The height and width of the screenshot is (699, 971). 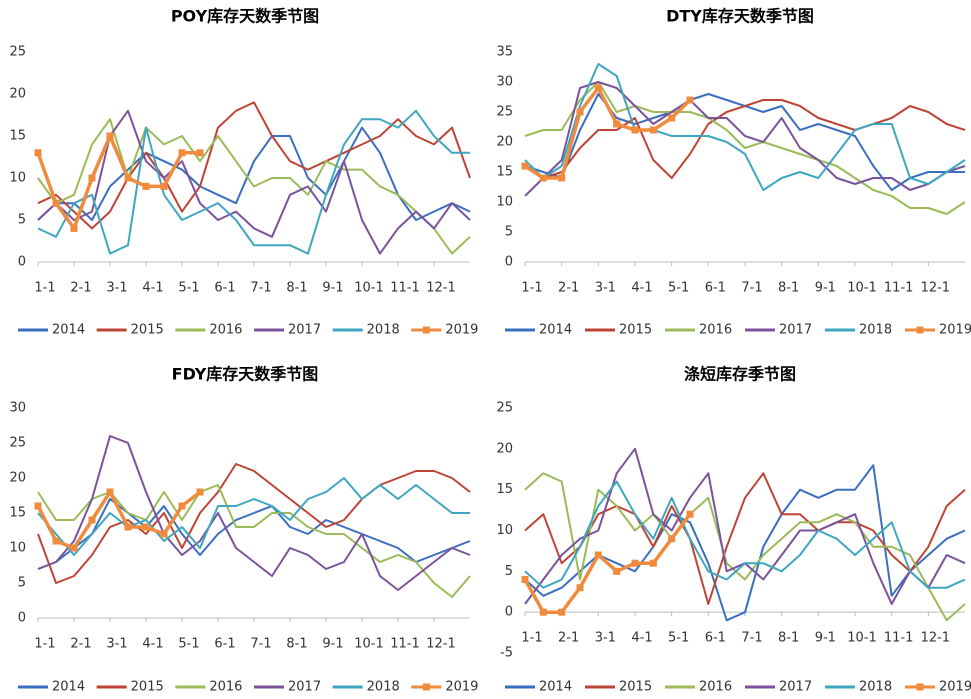 I want to click on x-tick-label: 1-1, so click(x=531, y=638).